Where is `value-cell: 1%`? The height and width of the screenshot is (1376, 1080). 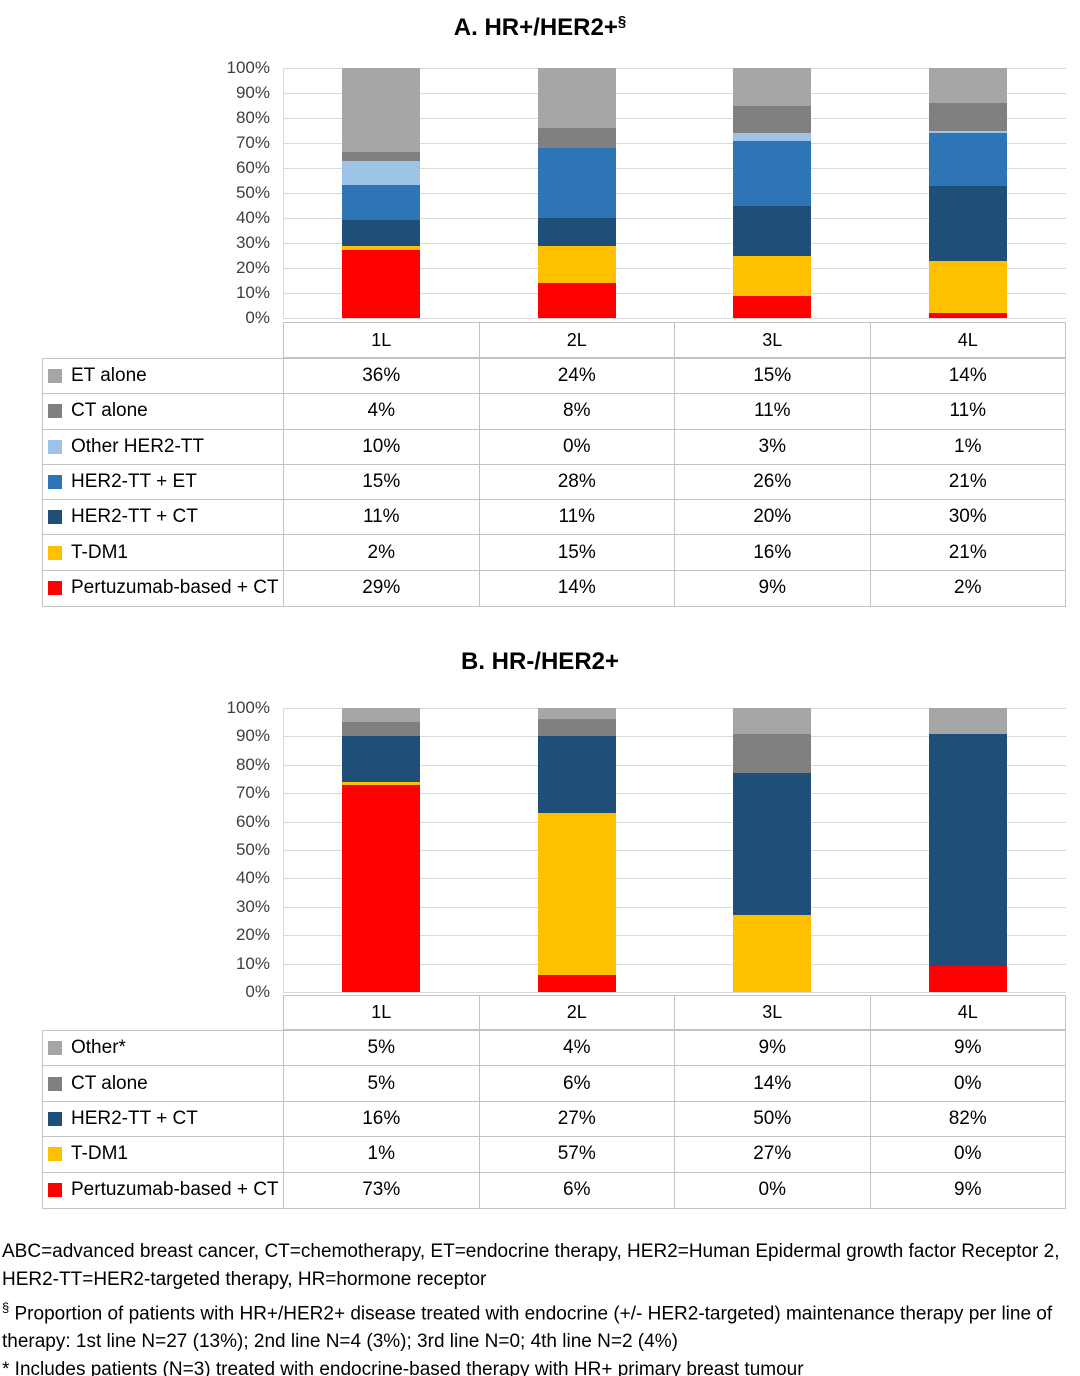 value-cell: 1% is located at coordinates (382, 1154).